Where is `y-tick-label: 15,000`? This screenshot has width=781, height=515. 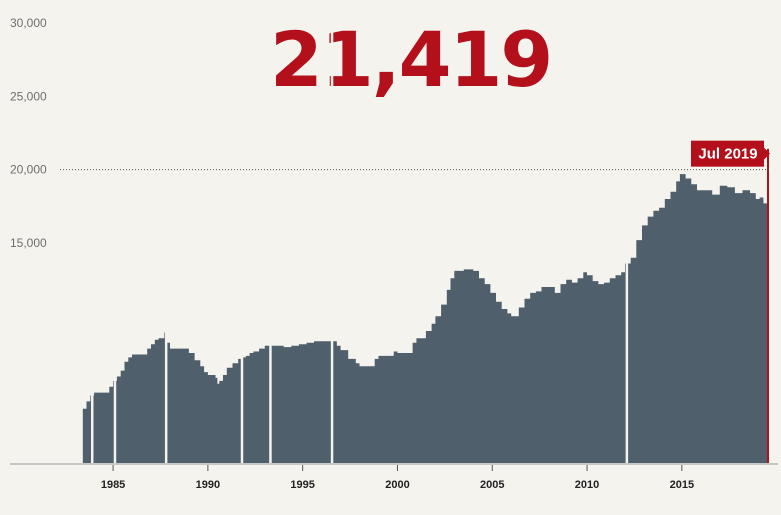
y-tick-label: 15,000 is located at coordinates (28, 243).